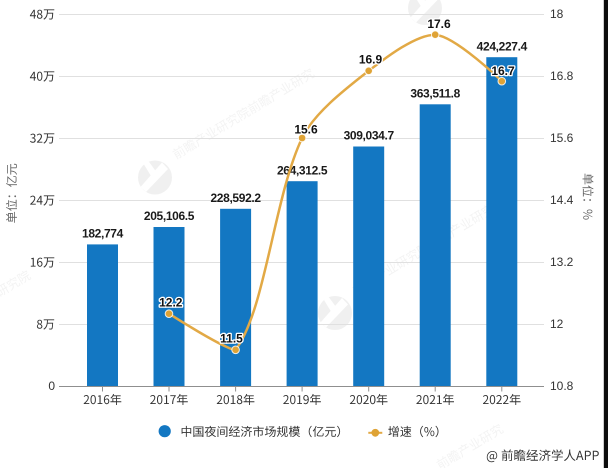  What do you see at coordinates (371, 60) in the screenshot?
I see `svg-text: 16.9` at bounding box center [371, 60].